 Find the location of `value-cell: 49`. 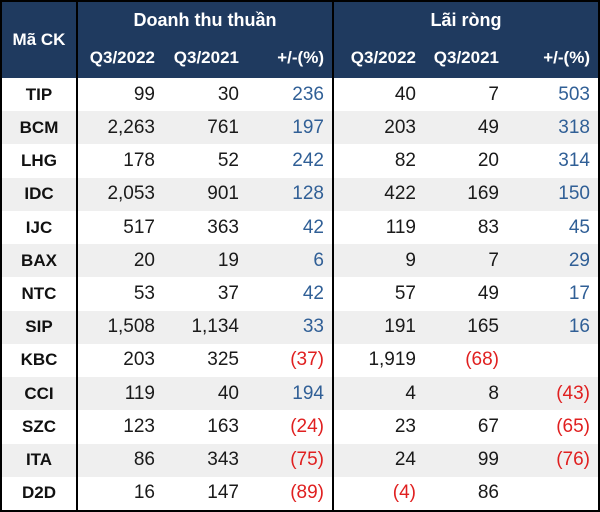

value-cell: 49 is located at coordinates (488, 294).